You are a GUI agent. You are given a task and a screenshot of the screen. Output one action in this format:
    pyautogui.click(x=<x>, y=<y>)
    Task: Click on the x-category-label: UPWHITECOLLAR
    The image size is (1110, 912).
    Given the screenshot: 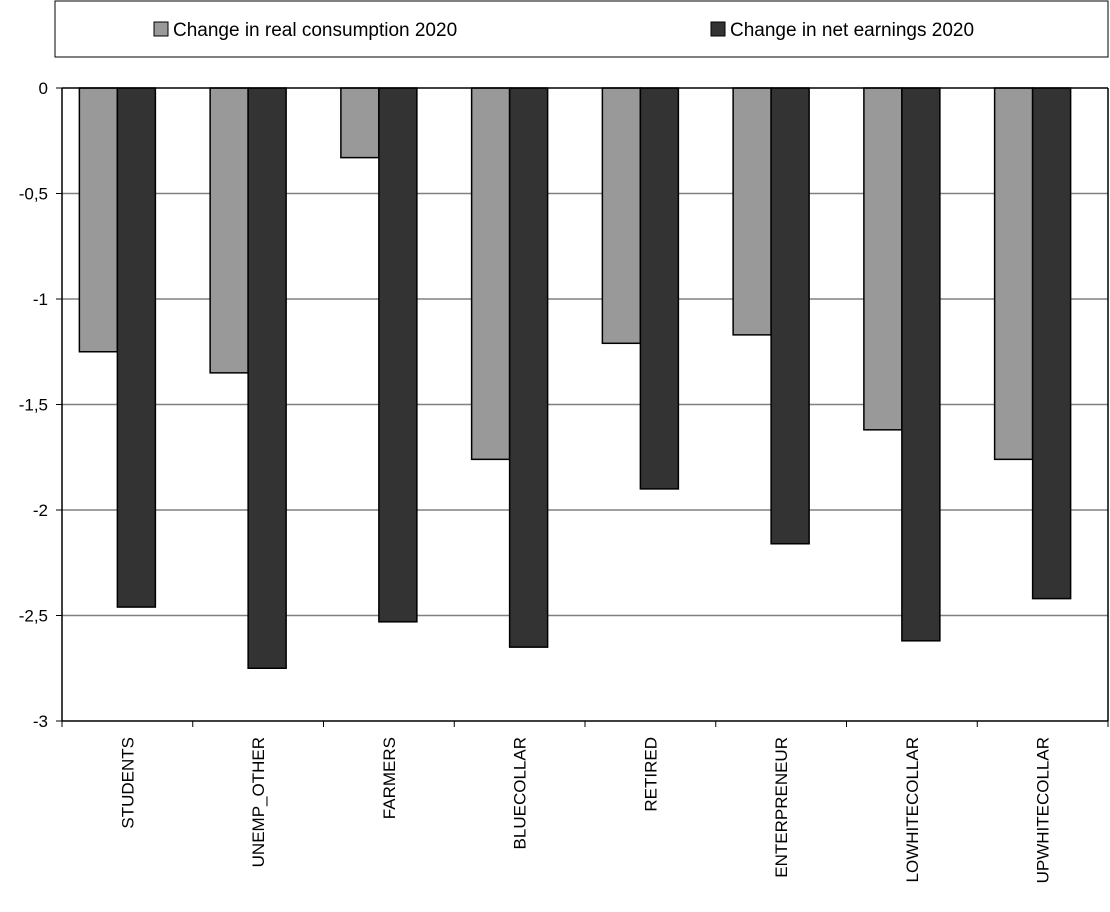 What is the action you would take?
    pyautogui.click(x=1043, y=810)
    